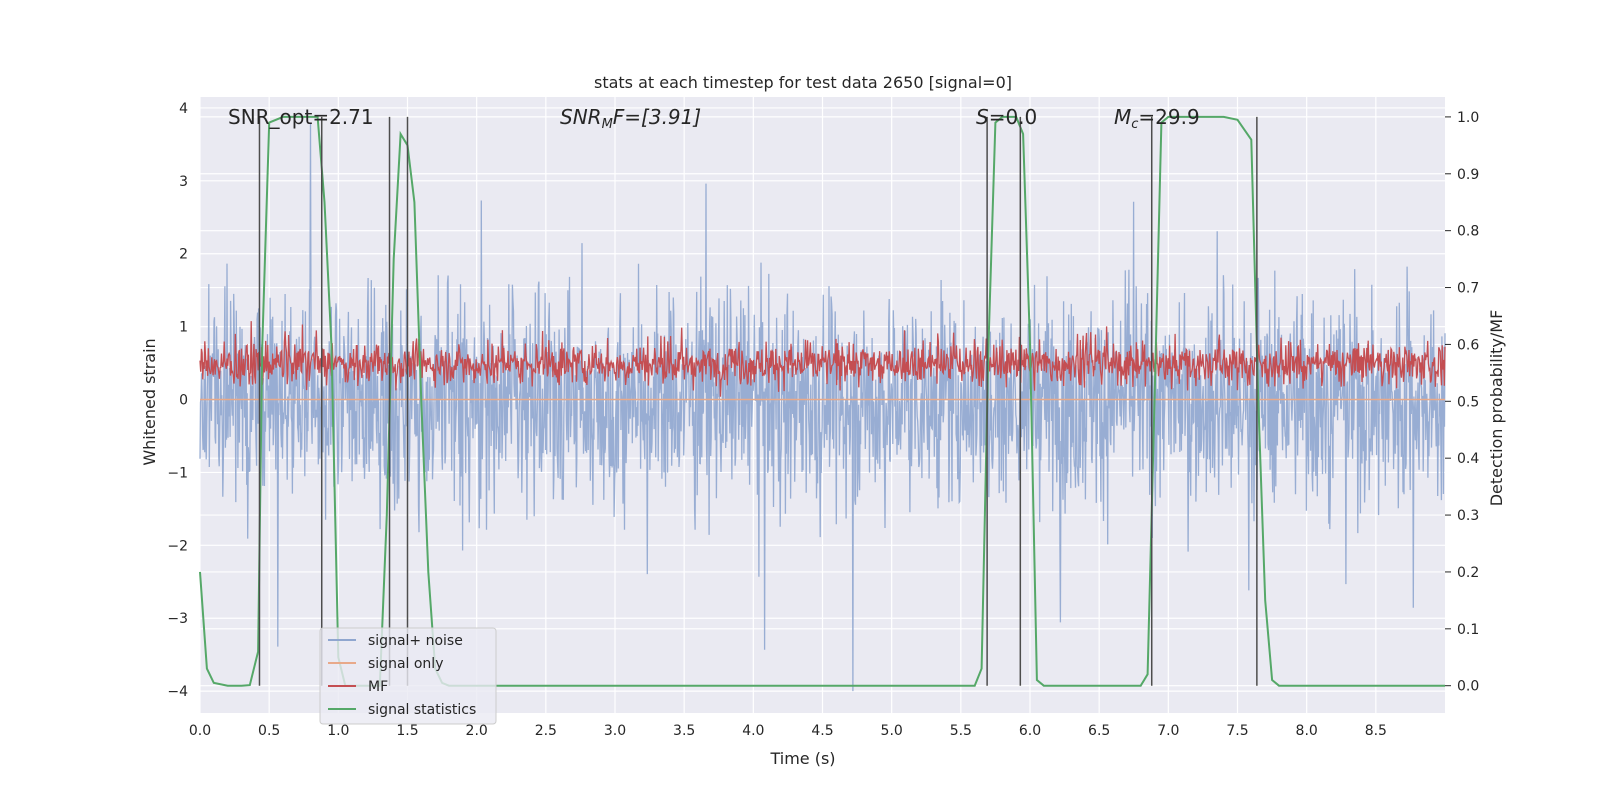 This screenshot has width=1600, height=800. I want to click on y2-axis-ticks: 0.0 0.1 0.2 0.3 0.4 0.5 0.6 0.7 0.8 0.9 1.0, so click(1462, 402).